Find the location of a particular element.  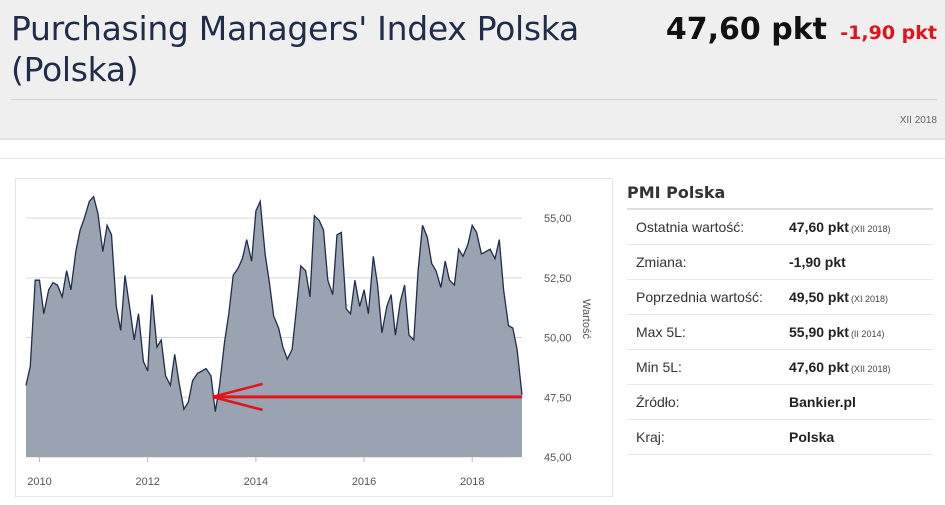

y-tick-label: 45,00 is located at coordinates (558, 458).